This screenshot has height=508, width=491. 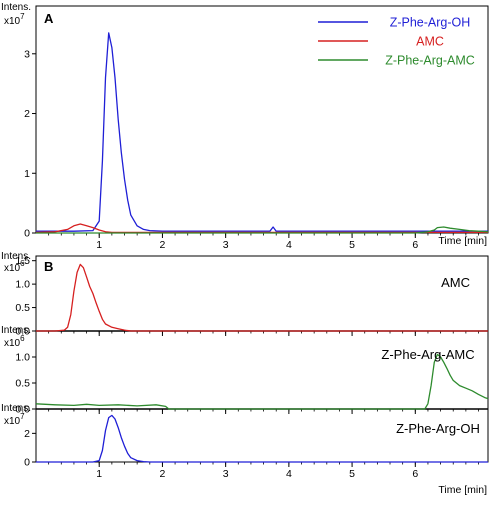 I want to click on panel-b-z-phe-arg-oh-annotation: Z-Phe-Arg-OH, so click(x=438, y=428).